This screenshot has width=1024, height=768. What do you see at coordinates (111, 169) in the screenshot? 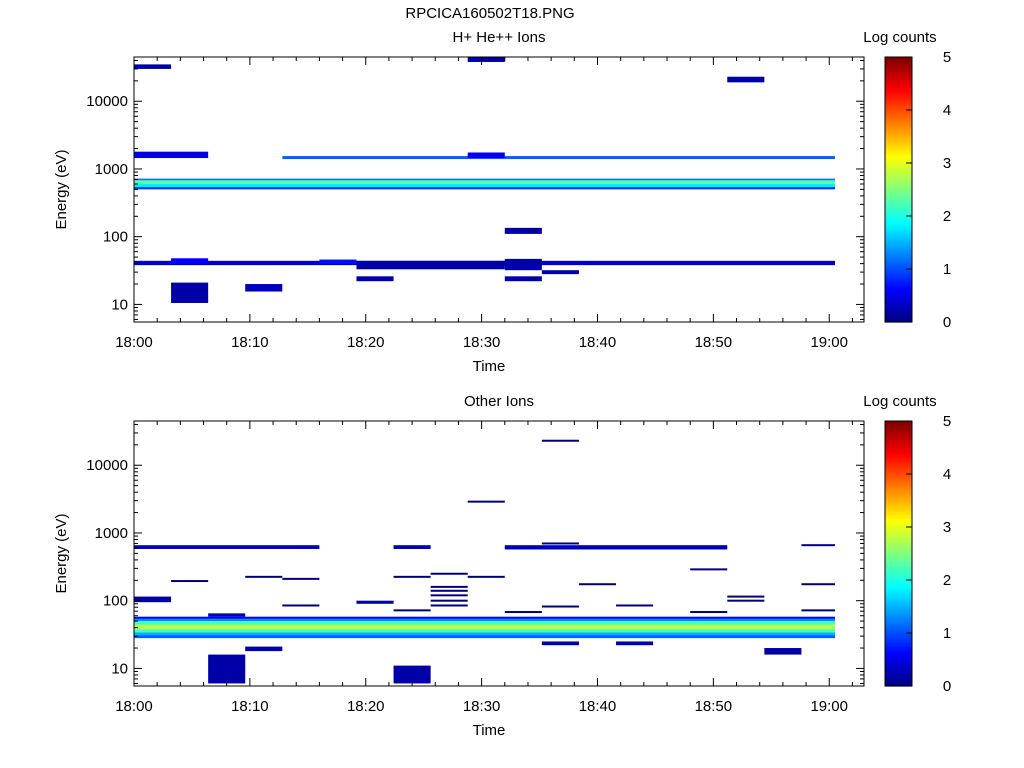
I see `y-tick-label: 1000` at bounding box center [111, 169].